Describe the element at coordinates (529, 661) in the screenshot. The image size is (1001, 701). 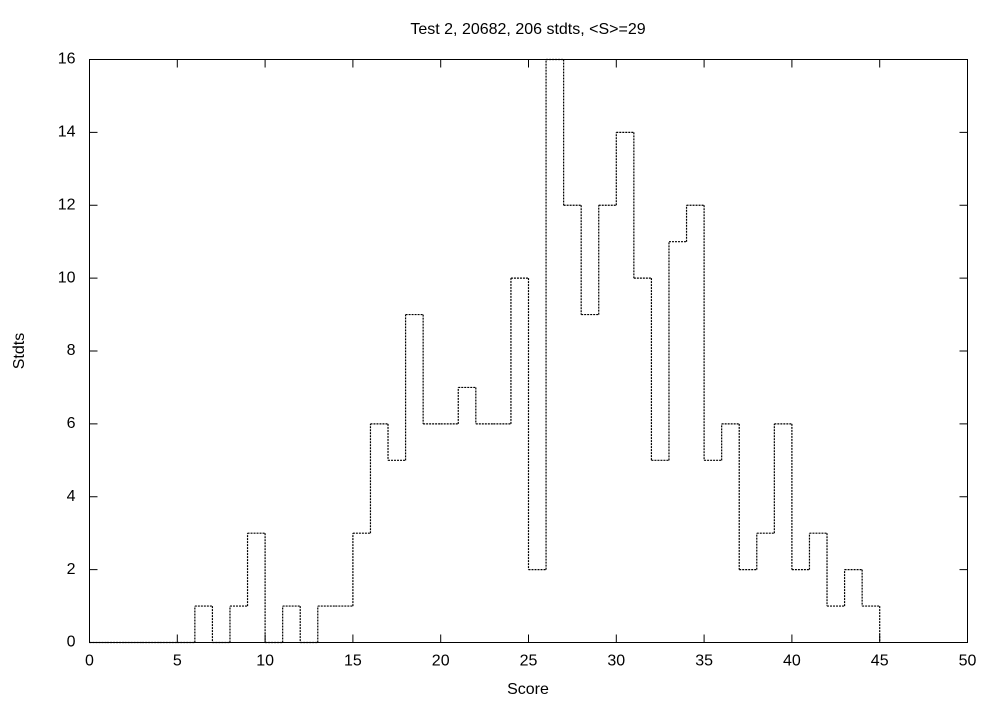
I see `x-tick-label: 25` at that location.